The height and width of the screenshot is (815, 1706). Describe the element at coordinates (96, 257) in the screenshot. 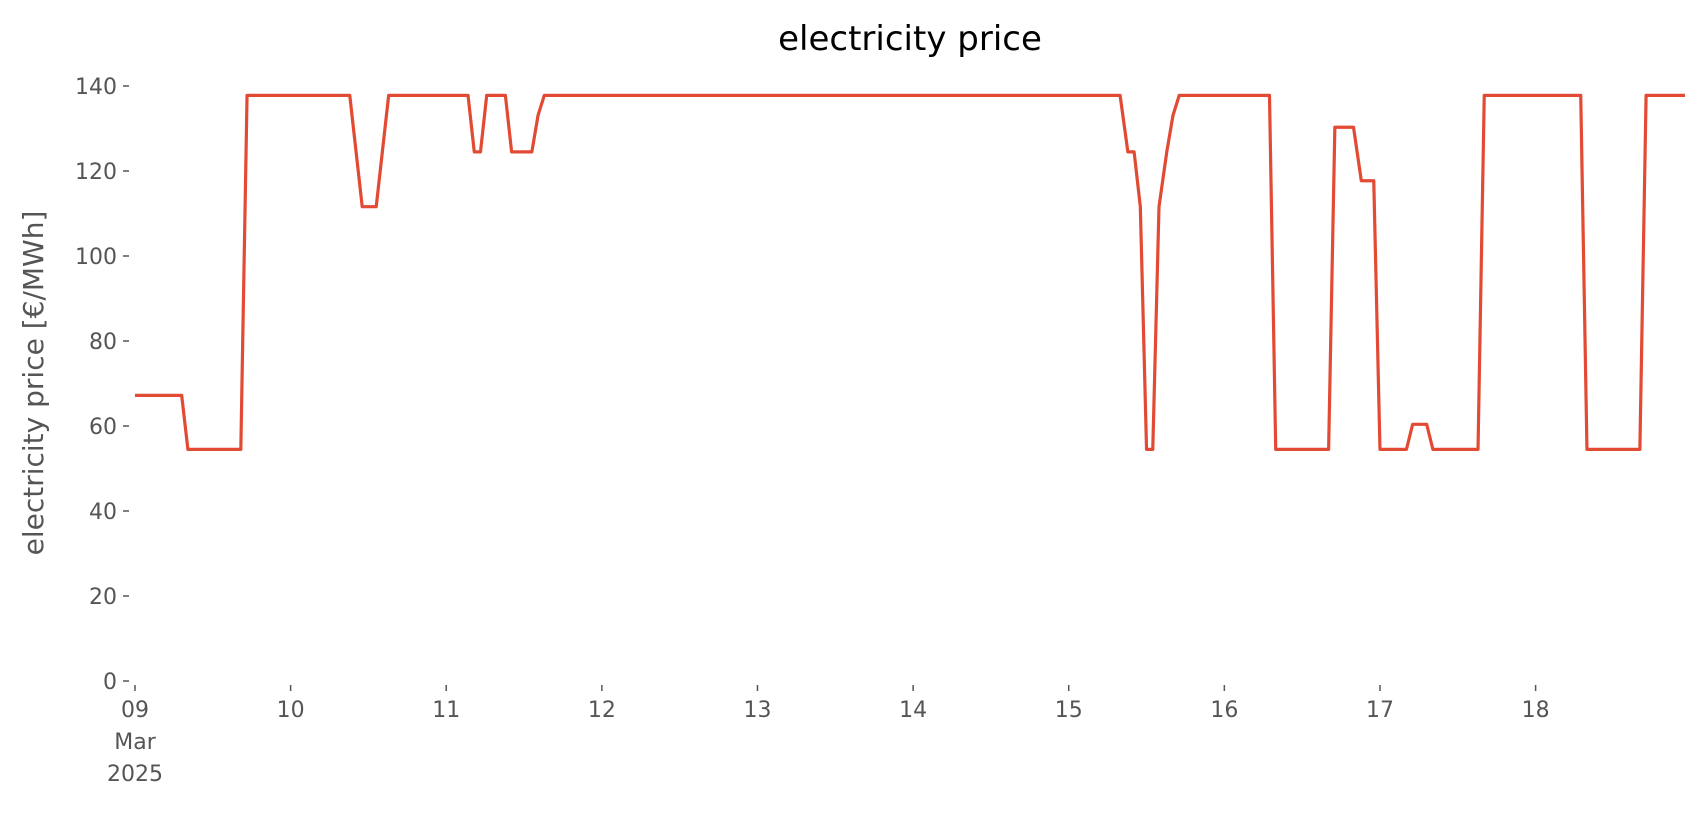

I see `y-tick-label: 100` at that location.